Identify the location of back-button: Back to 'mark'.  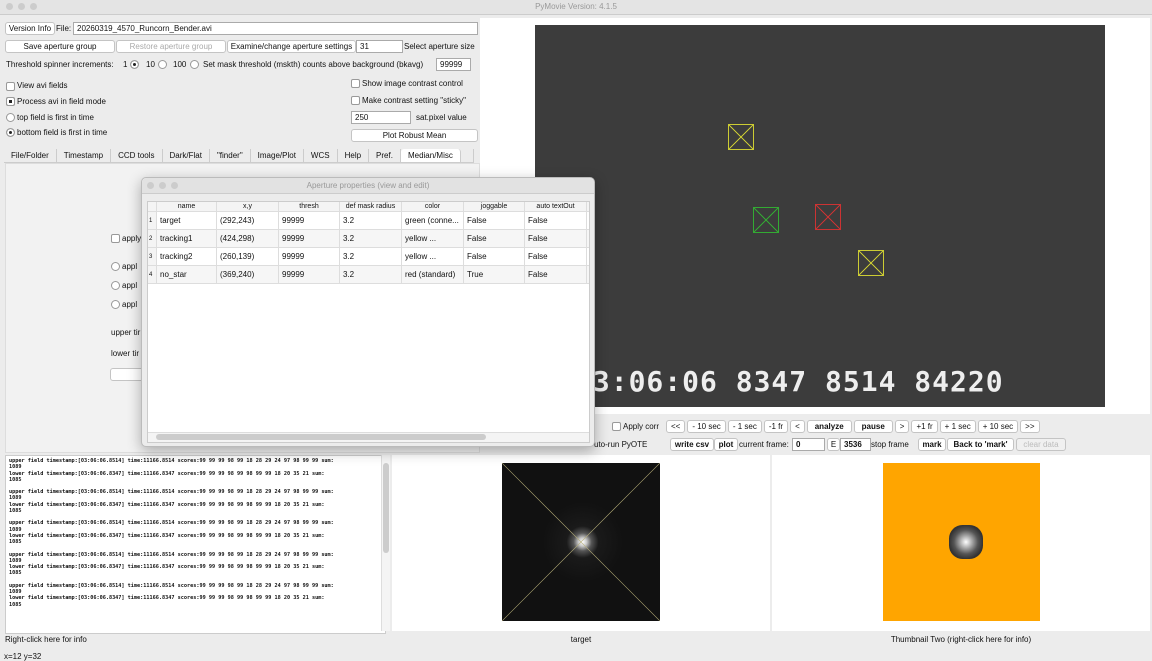
(980, 444).